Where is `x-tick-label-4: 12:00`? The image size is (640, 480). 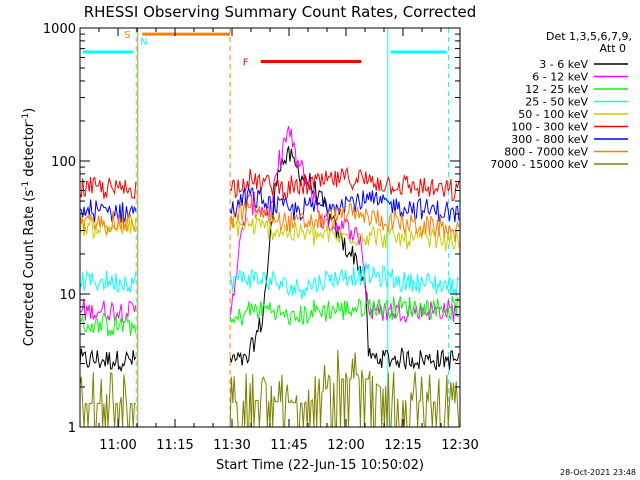
x-tick-label-4: 12:00 is located at coordinates (345, 445).